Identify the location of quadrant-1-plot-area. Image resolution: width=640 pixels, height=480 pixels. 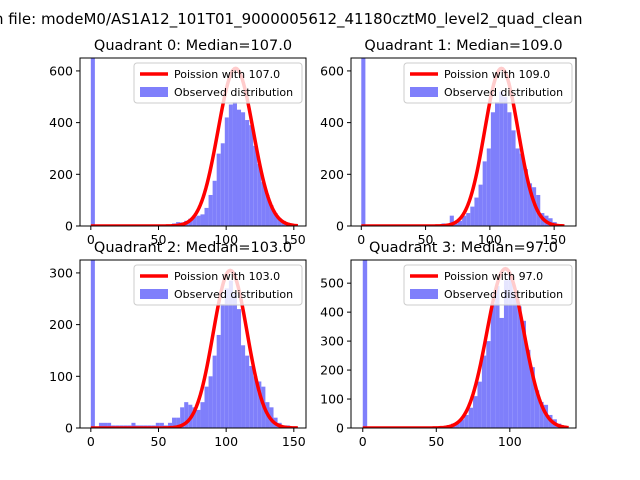
(462, 142).